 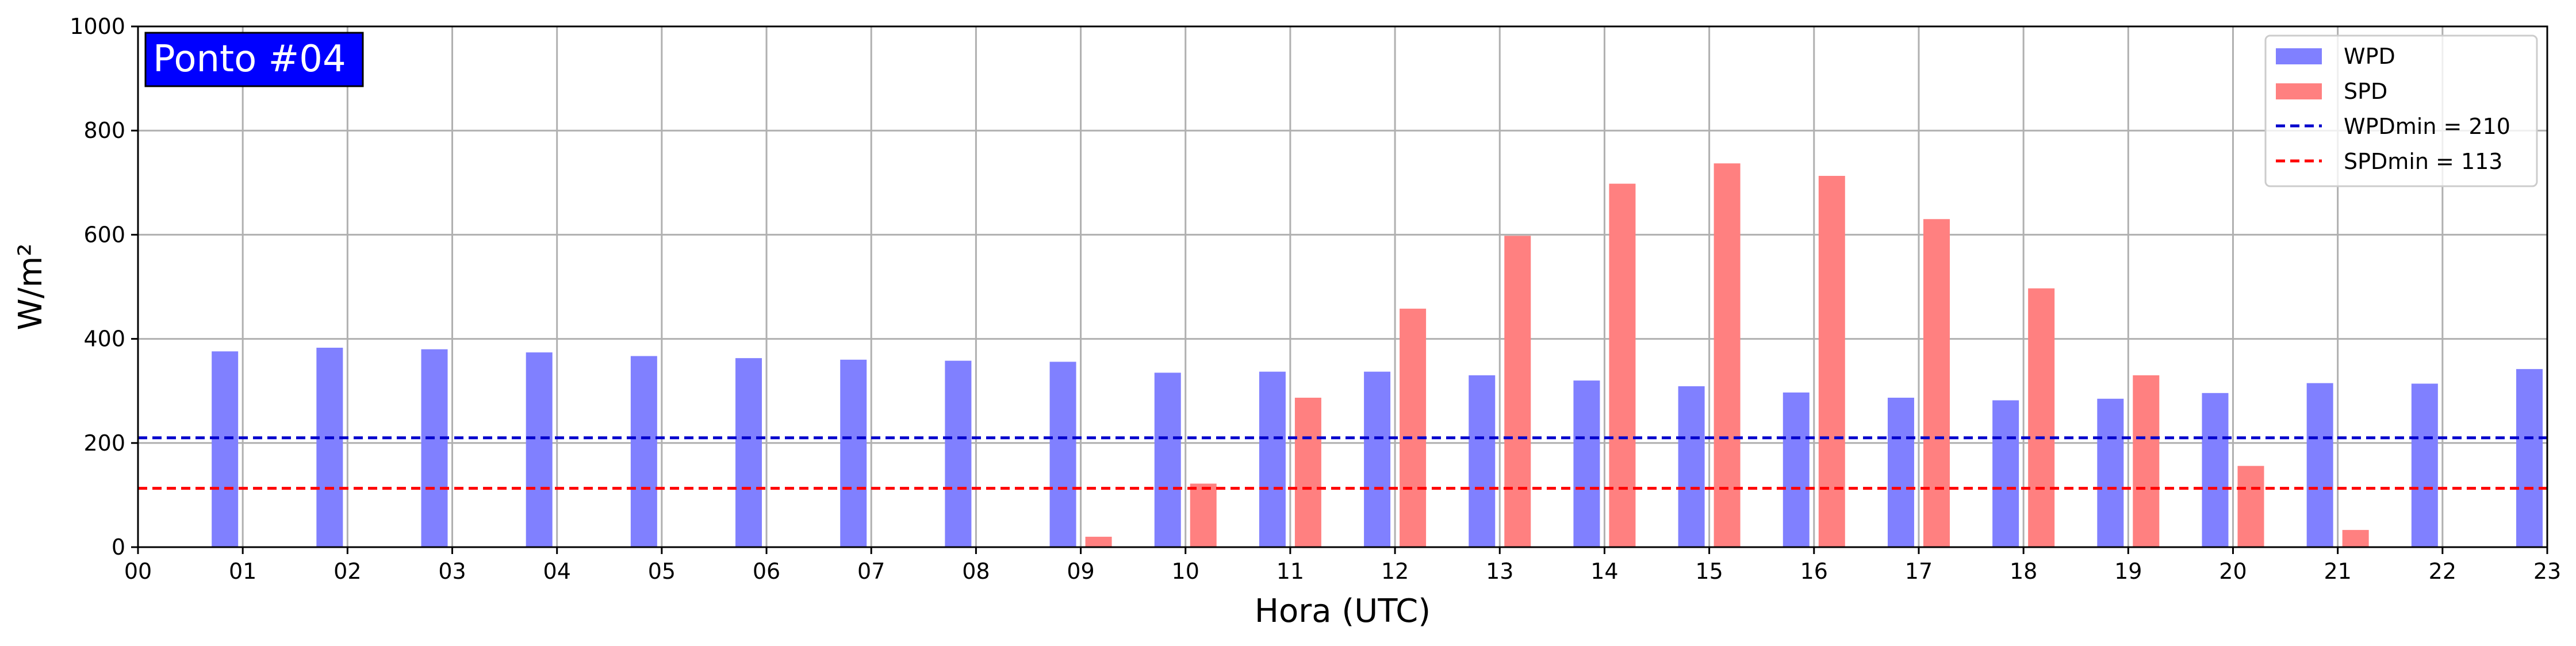 I want to click on x-tick-label: 17, so click(x=1919, y=571).